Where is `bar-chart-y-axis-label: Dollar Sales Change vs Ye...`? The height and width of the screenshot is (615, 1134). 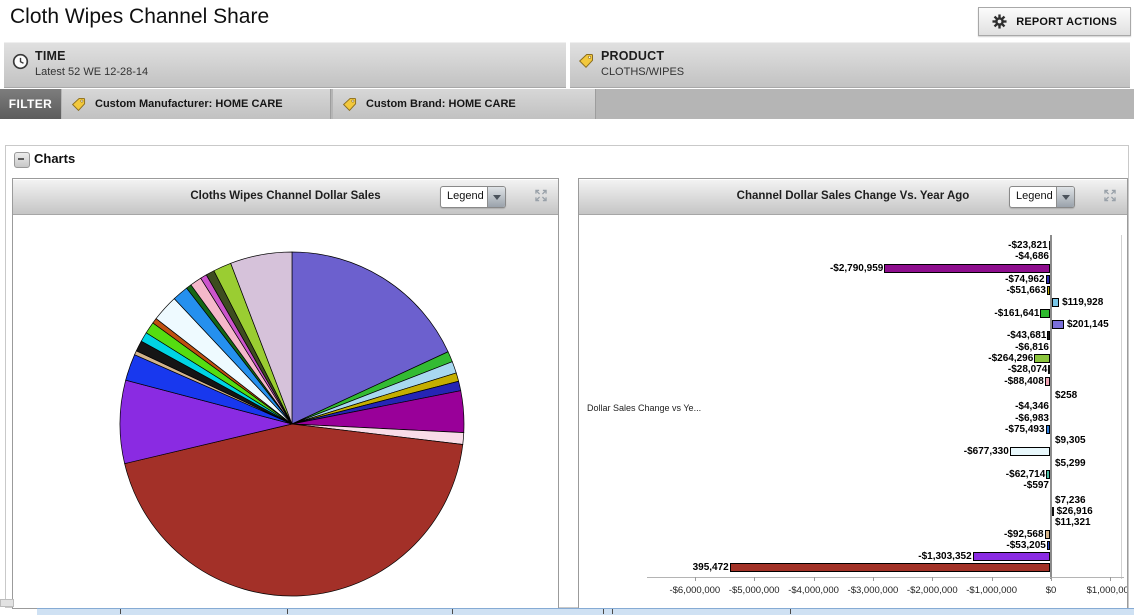 bar-chart-y-axis-label: Dollar Sales Change vs Ye... is located at coordinates (644, 408).